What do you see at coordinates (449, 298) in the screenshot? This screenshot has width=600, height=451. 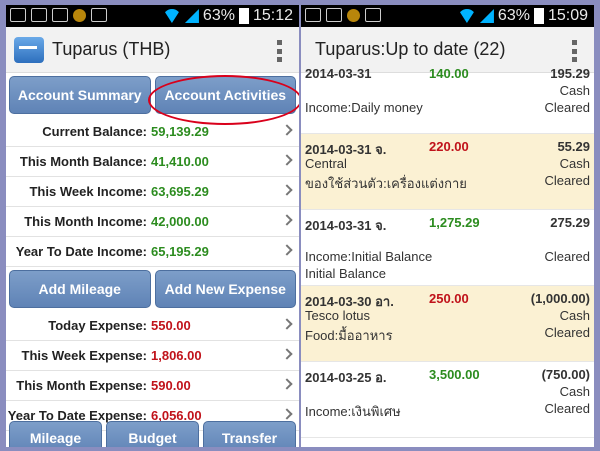 I see `transaction-amount: 250.00` at bounding box center [449, 298].